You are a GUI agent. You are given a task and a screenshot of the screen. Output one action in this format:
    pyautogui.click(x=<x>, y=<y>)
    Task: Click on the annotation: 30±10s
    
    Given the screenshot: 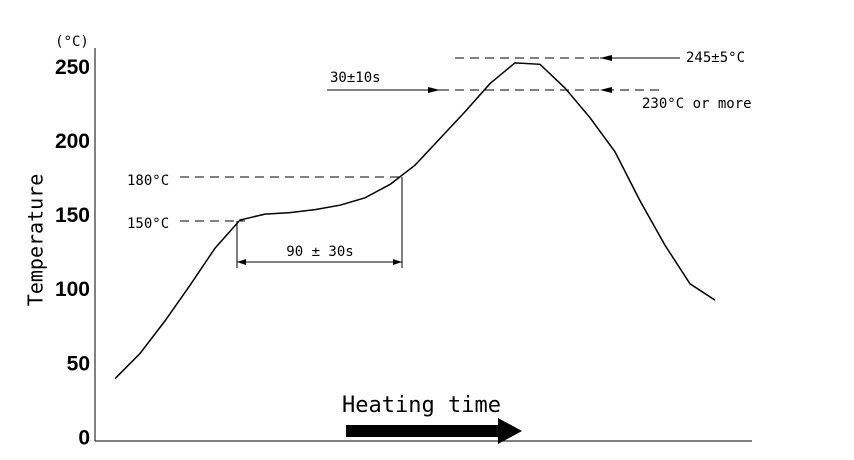 What is the action you would take?
    pyautogui.click(x=355, y=78)
    